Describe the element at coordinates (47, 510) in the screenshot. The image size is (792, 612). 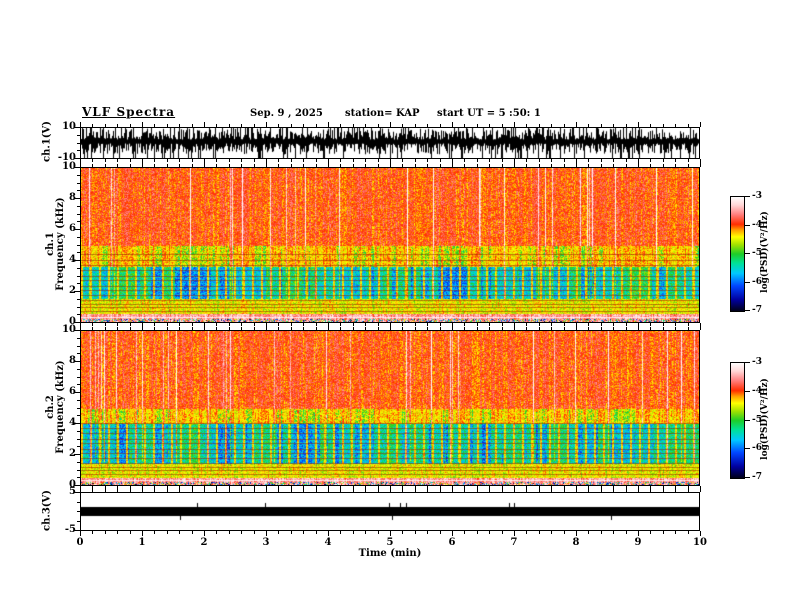
I see `ch3-voltage-axis-label: ch.3(V)` at that location.